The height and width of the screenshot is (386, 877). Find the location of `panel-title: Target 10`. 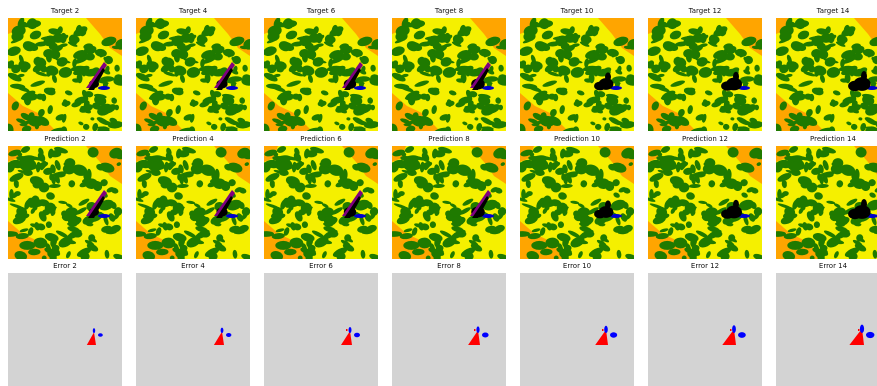

panel-title: Target 10 is located at coordinates (577, 11).